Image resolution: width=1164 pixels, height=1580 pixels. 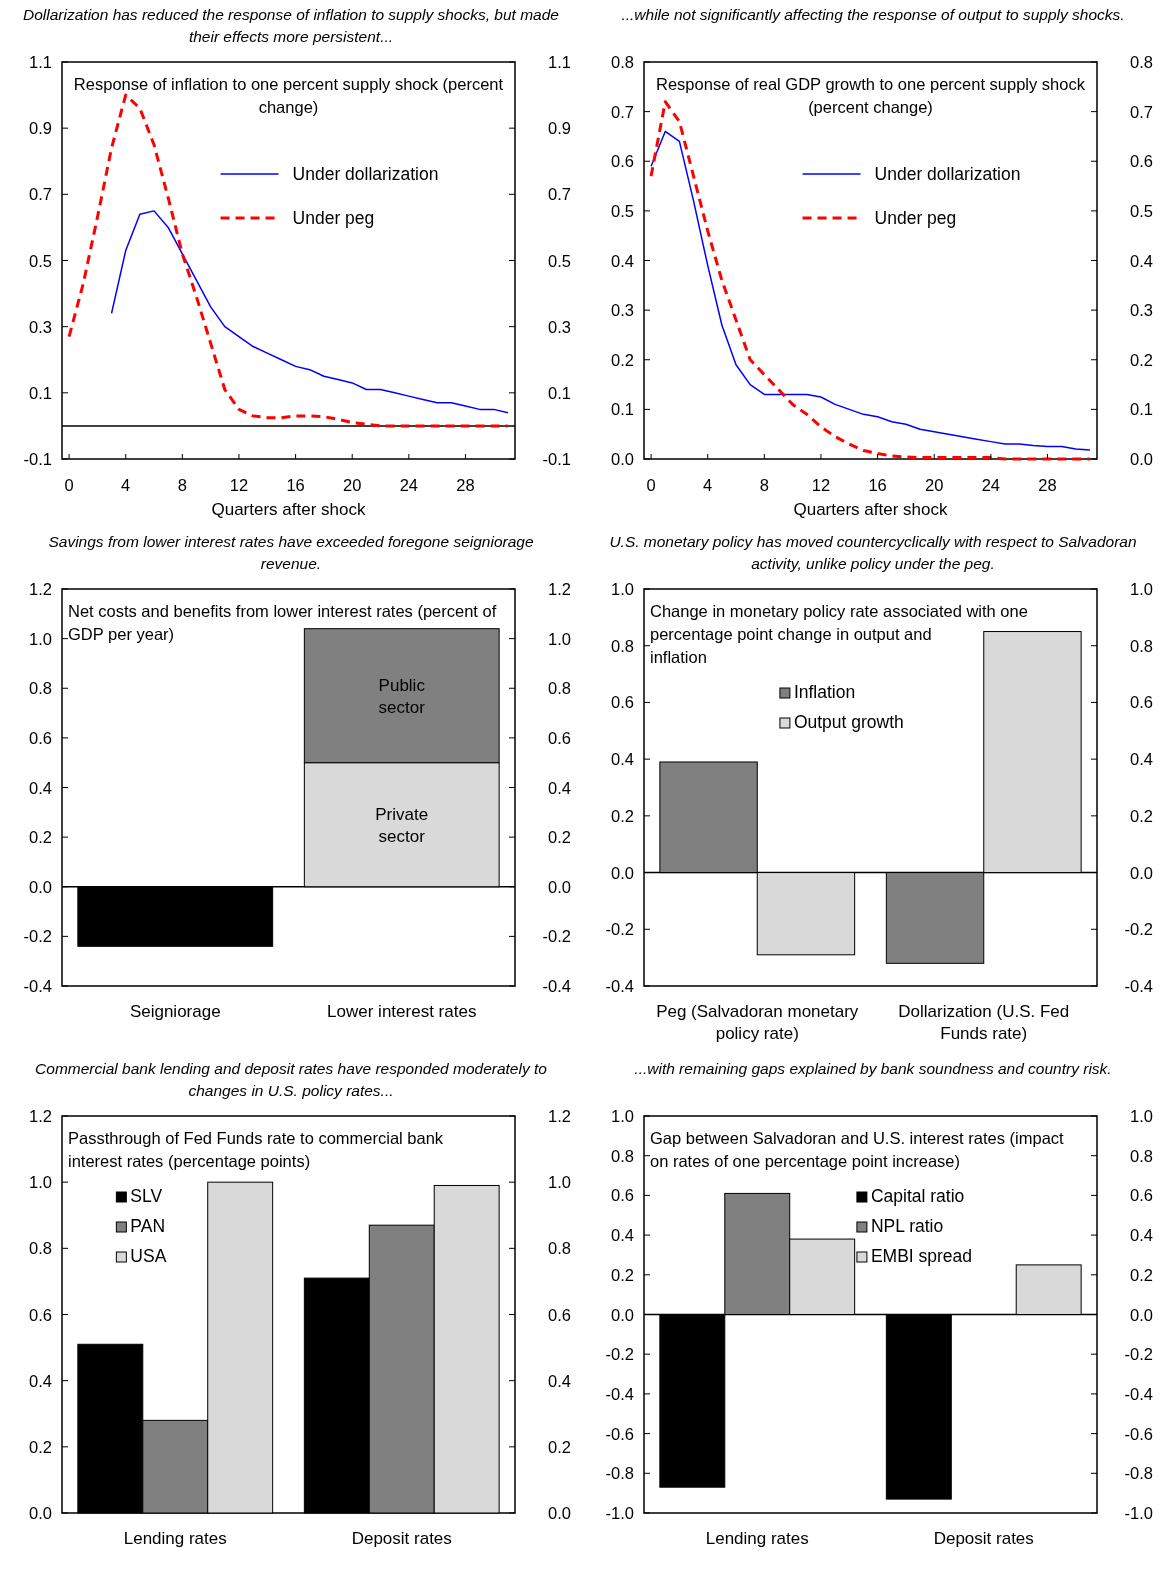 What do you see at coordinates (1047, 485) in the screenshot?
I see `x-tick-label: 28` at bounding box center [1047, 485].